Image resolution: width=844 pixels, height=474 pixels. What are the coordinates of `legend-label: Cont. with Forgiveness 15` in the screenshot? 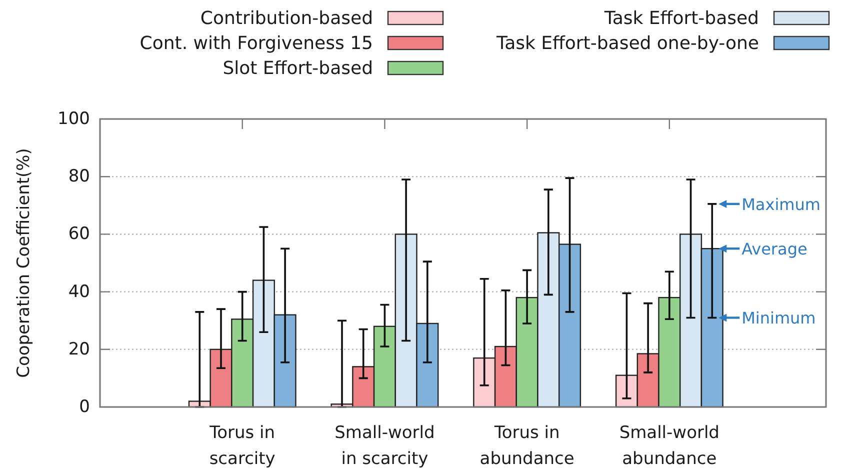 It's located at (256, 43).